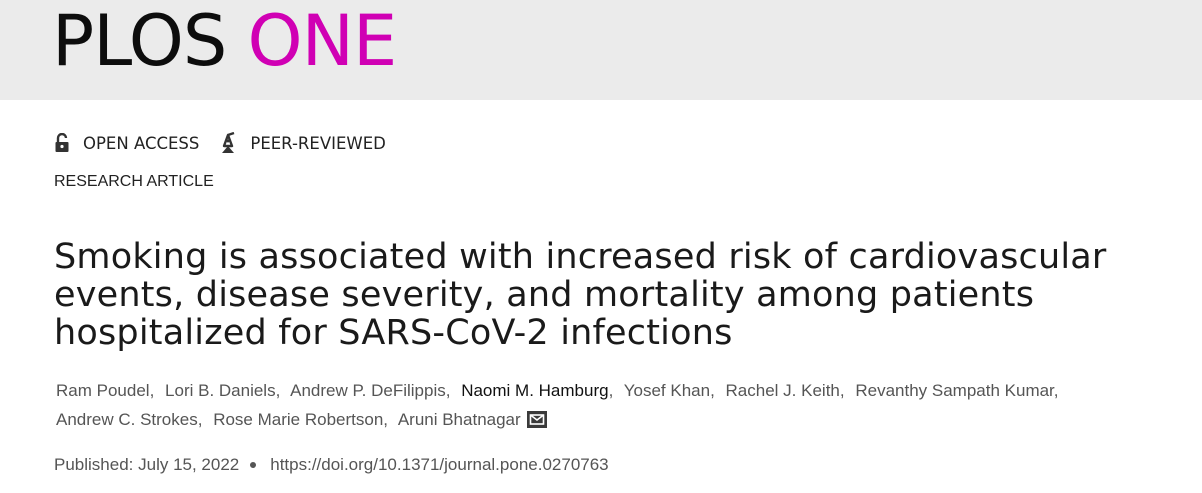 The width and height of the screenshot is (1202, 493). I want to click on plos-one-logo: PLOS ONE, so click(225, 41).